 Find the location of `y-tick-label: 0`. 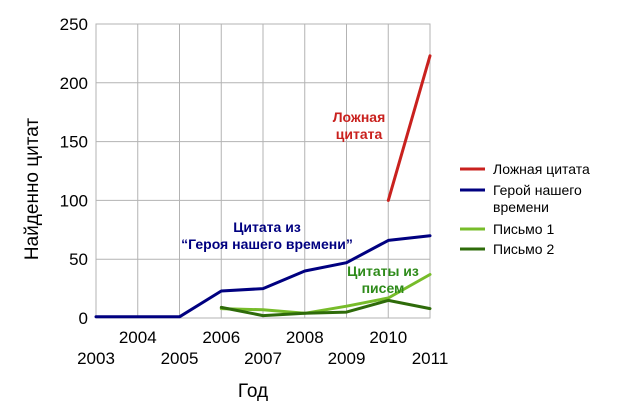

y-tick-label: 0 is located at coordinates (83, 318).